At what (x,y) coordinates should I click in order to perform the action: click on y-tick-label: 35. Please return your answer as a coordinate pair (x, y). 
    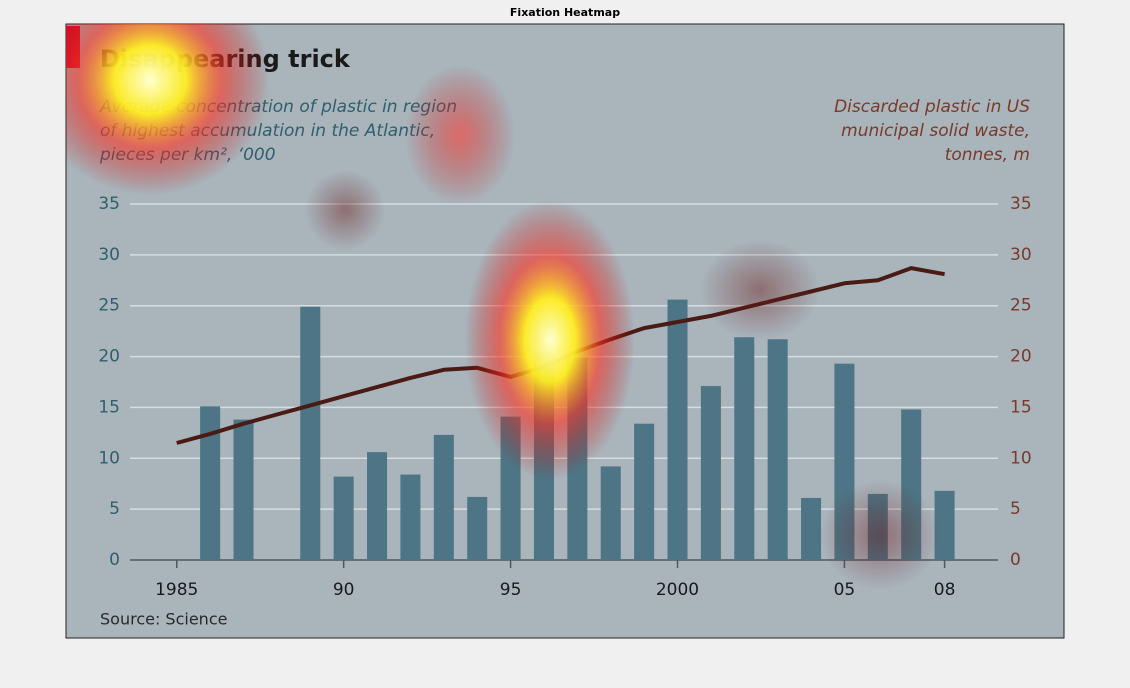
    Looking at the image, I should click on (109, 204).